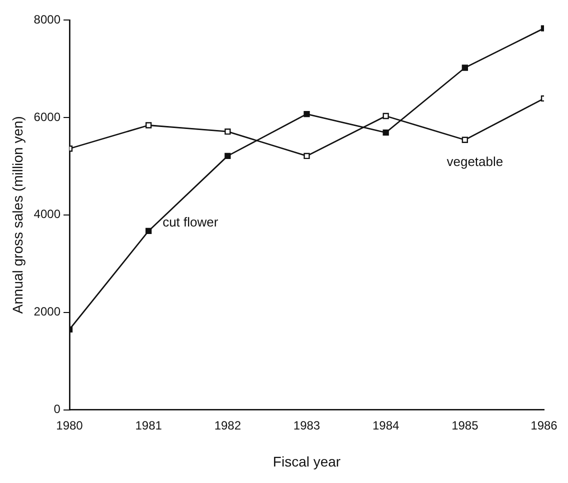 This screenshot has height=483, width=568. What do you see at coordinates (190, 222) in the screenshot?
I see `series-label: cut flower` at bounding box center [190, 222].